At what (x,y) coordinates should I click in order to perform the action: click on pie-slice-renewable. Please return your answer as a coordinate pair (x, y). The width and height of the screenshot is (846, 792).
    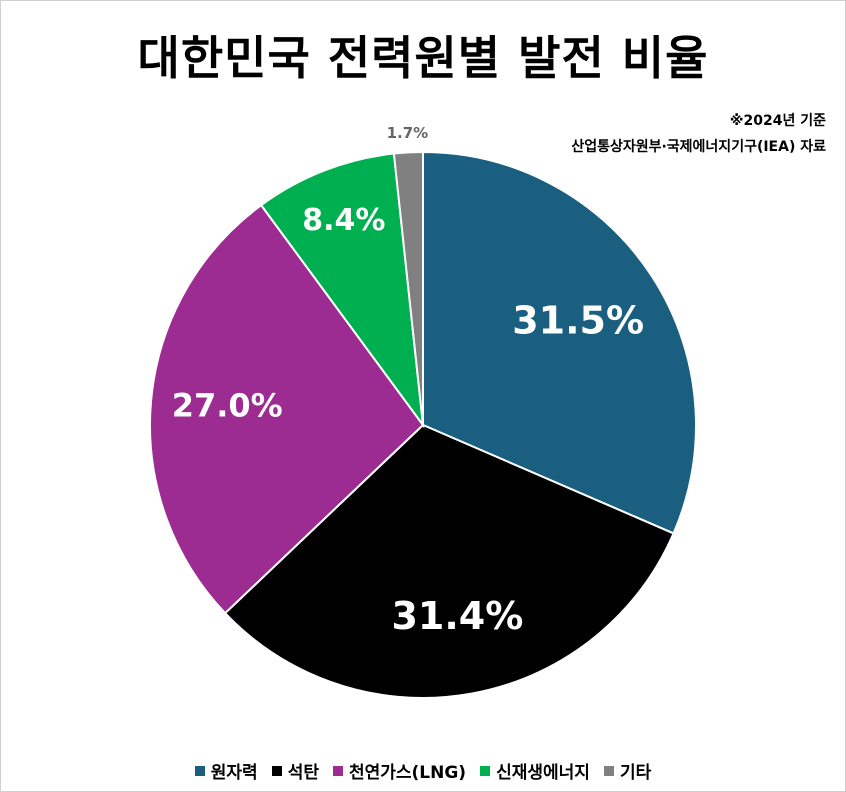
    Looking at the image, I should click on (342, 290).